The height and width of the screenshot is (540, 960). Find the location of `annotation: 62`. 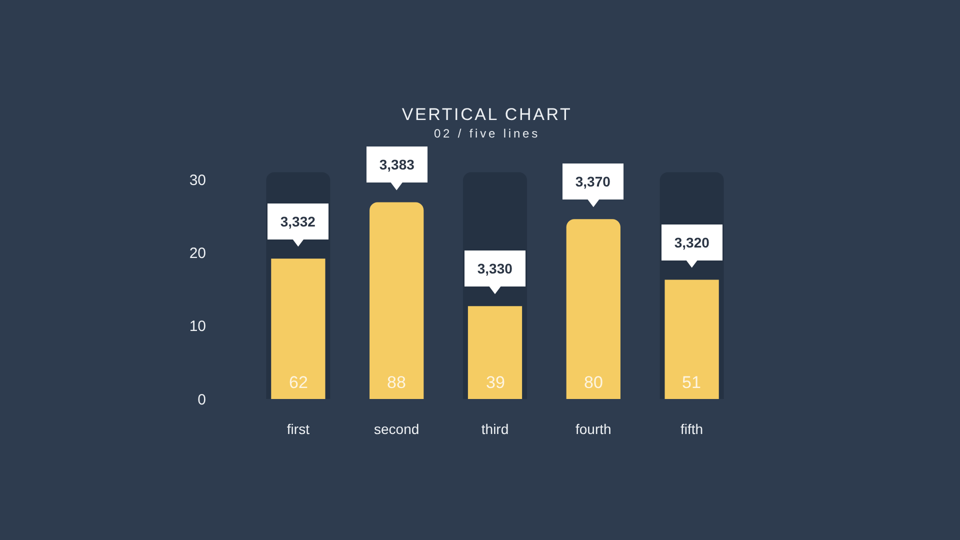

annotation: 62 is located at coordinates (298, 382).